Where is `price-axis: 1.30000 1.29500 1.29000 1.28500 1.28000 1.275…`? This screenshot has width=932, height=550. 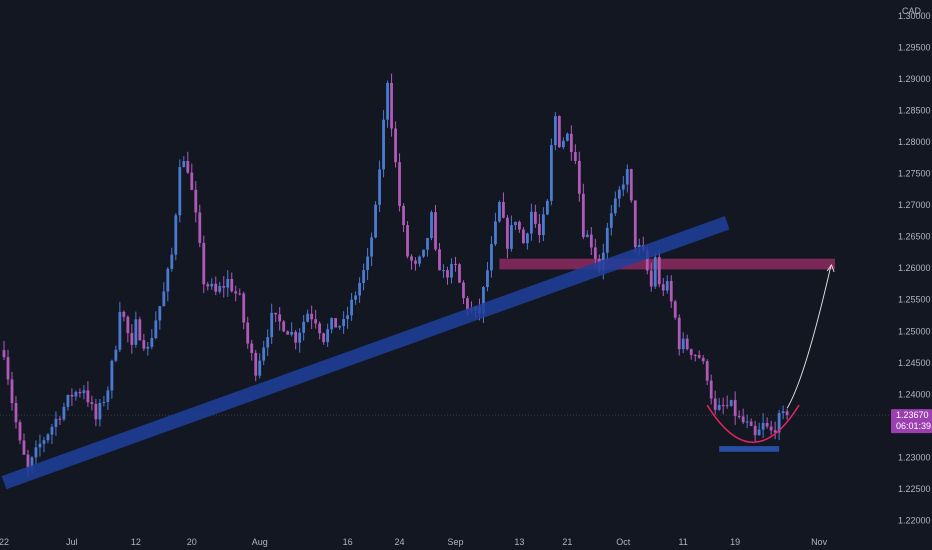 price-axis: 1.30000 1.29500 1.29000 1.28500 1.28000 1.275… is located at coordinates (914, 268).